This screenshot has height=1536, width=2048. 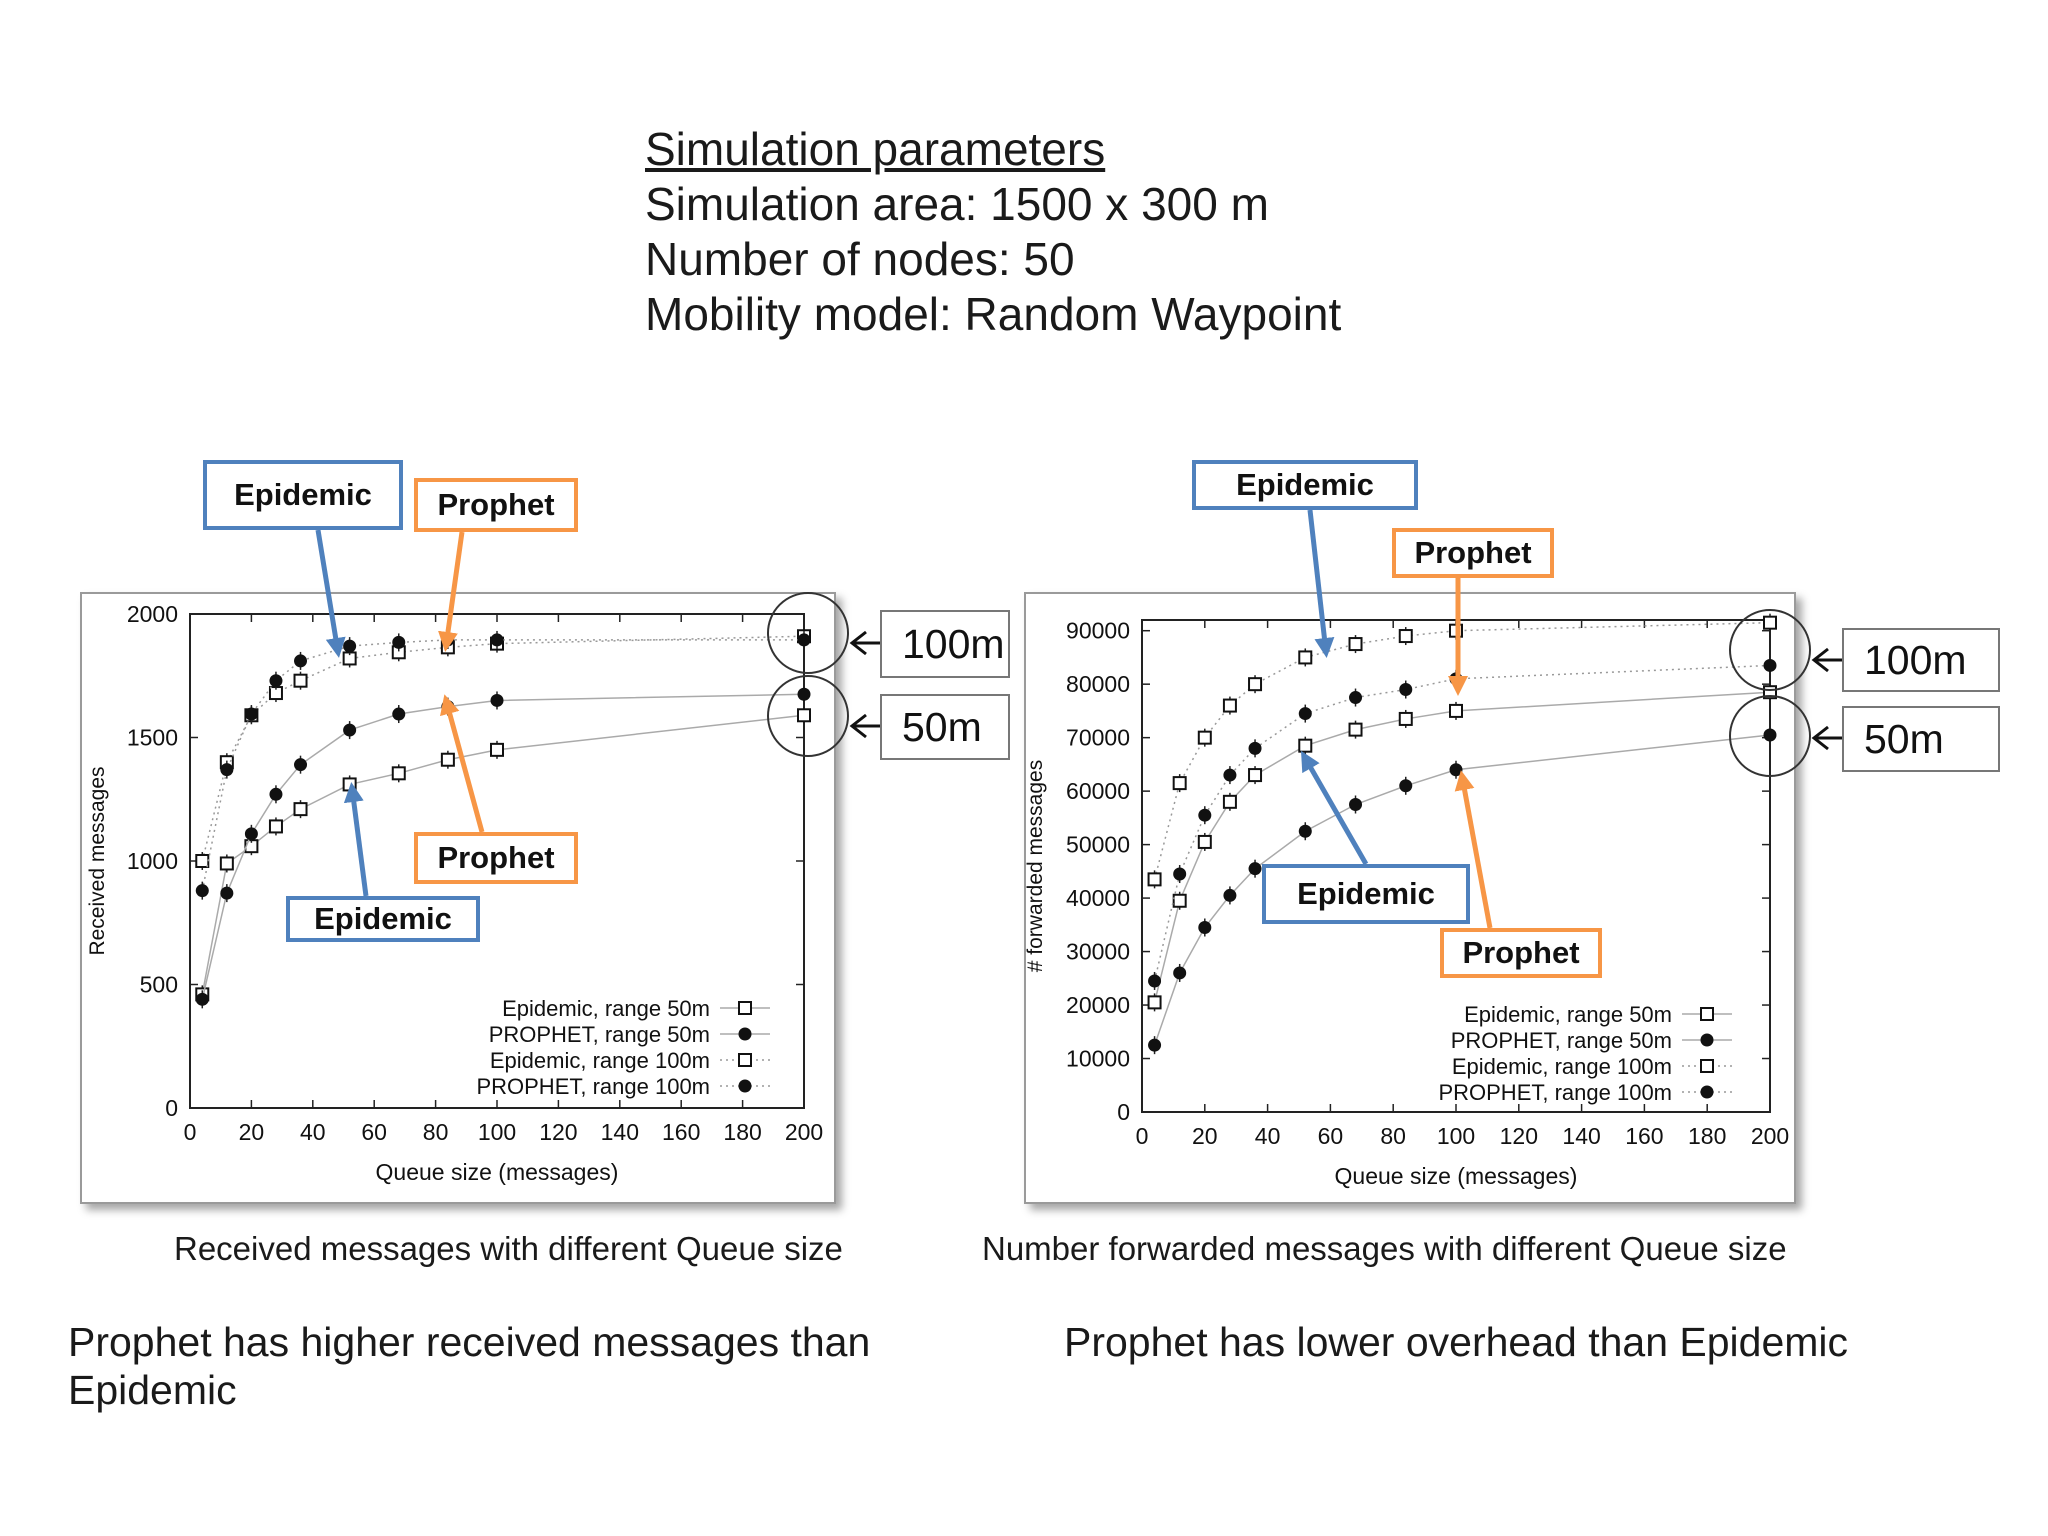 I want to click on chart1-x-tick-label: 140, so click(x=1581, y=1136).